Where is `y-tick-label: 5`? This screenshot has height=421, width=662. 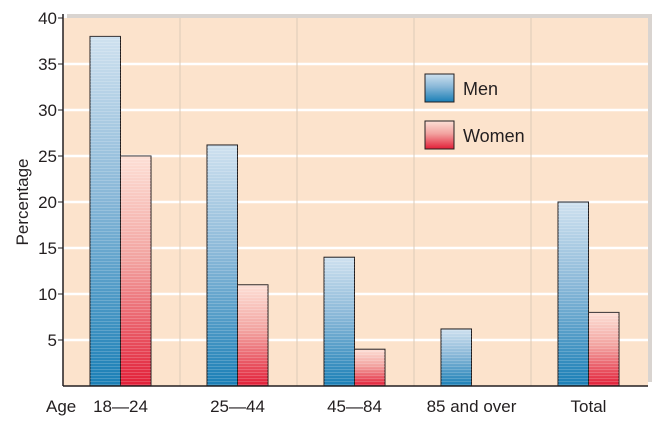
y-tick-label: 5 is located at coordinates (52, 340).